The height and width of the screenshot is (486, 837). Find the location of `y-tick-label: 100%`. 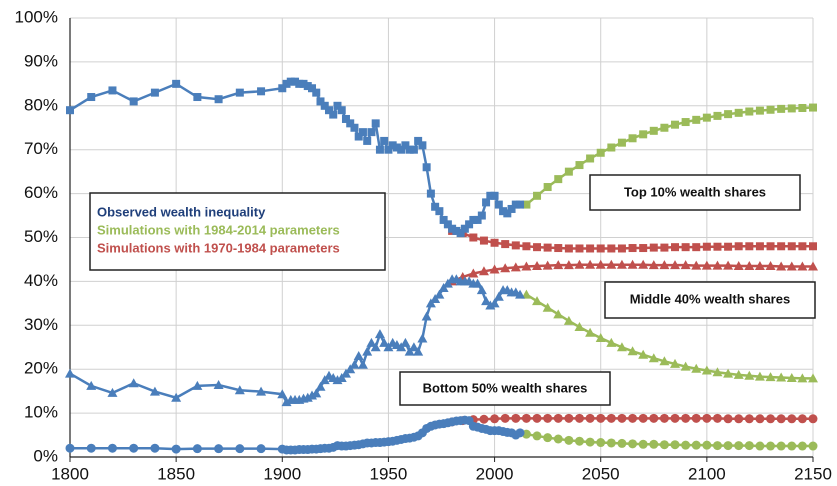

y-tick-label: 100% is located at coordinates (36, 16).